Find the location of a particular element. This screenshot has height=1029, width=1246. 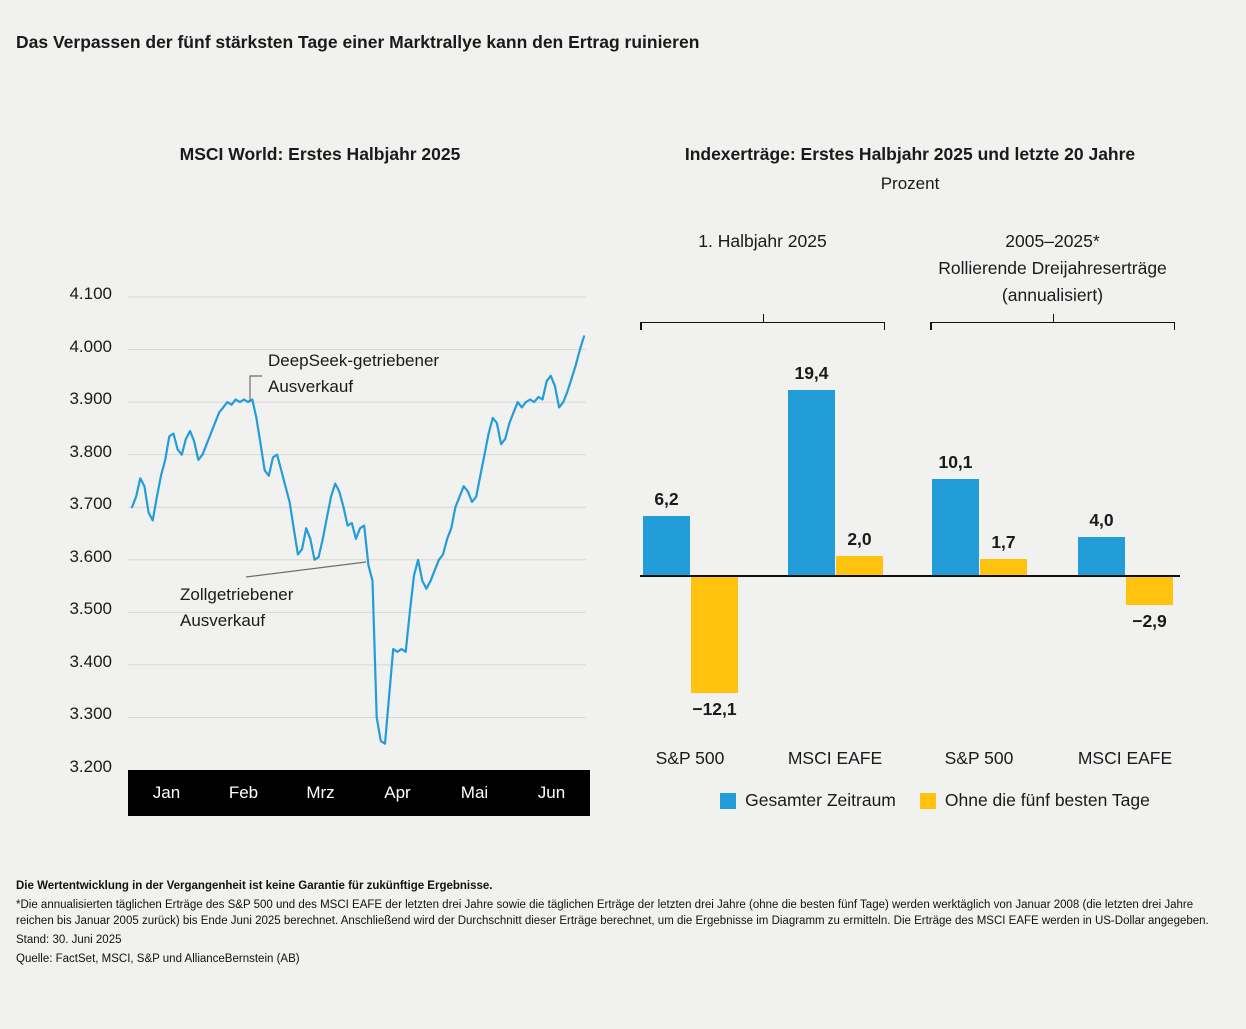

annotation-leader-tariff is located at coordinates (306, 569).